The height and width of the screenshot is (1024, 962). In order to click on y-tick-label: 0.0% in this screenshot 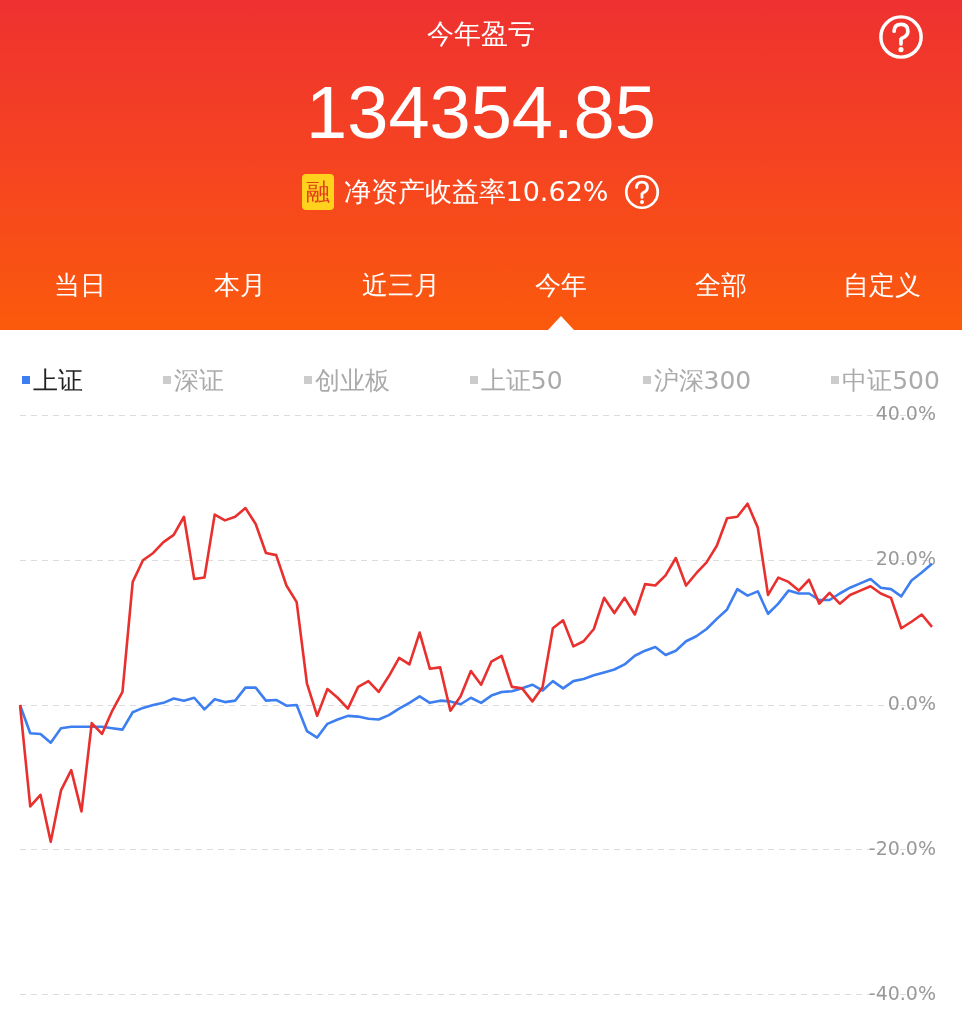, I will do `click(911, 702)`.